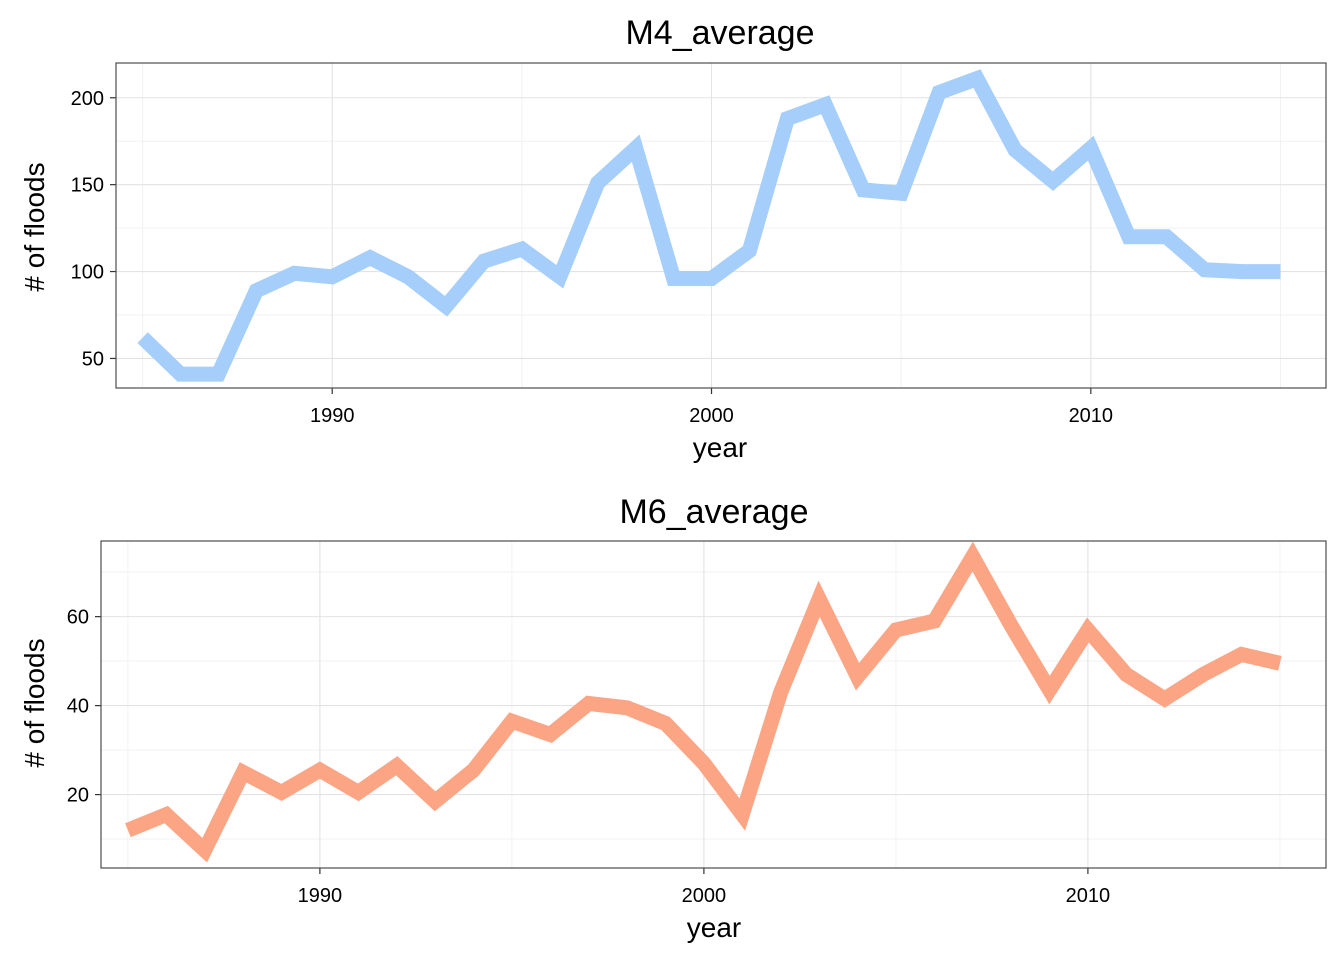  Describe the element at coordinates (78, 707) in the screenshot. I see `y-tick-label: 40` at that location.